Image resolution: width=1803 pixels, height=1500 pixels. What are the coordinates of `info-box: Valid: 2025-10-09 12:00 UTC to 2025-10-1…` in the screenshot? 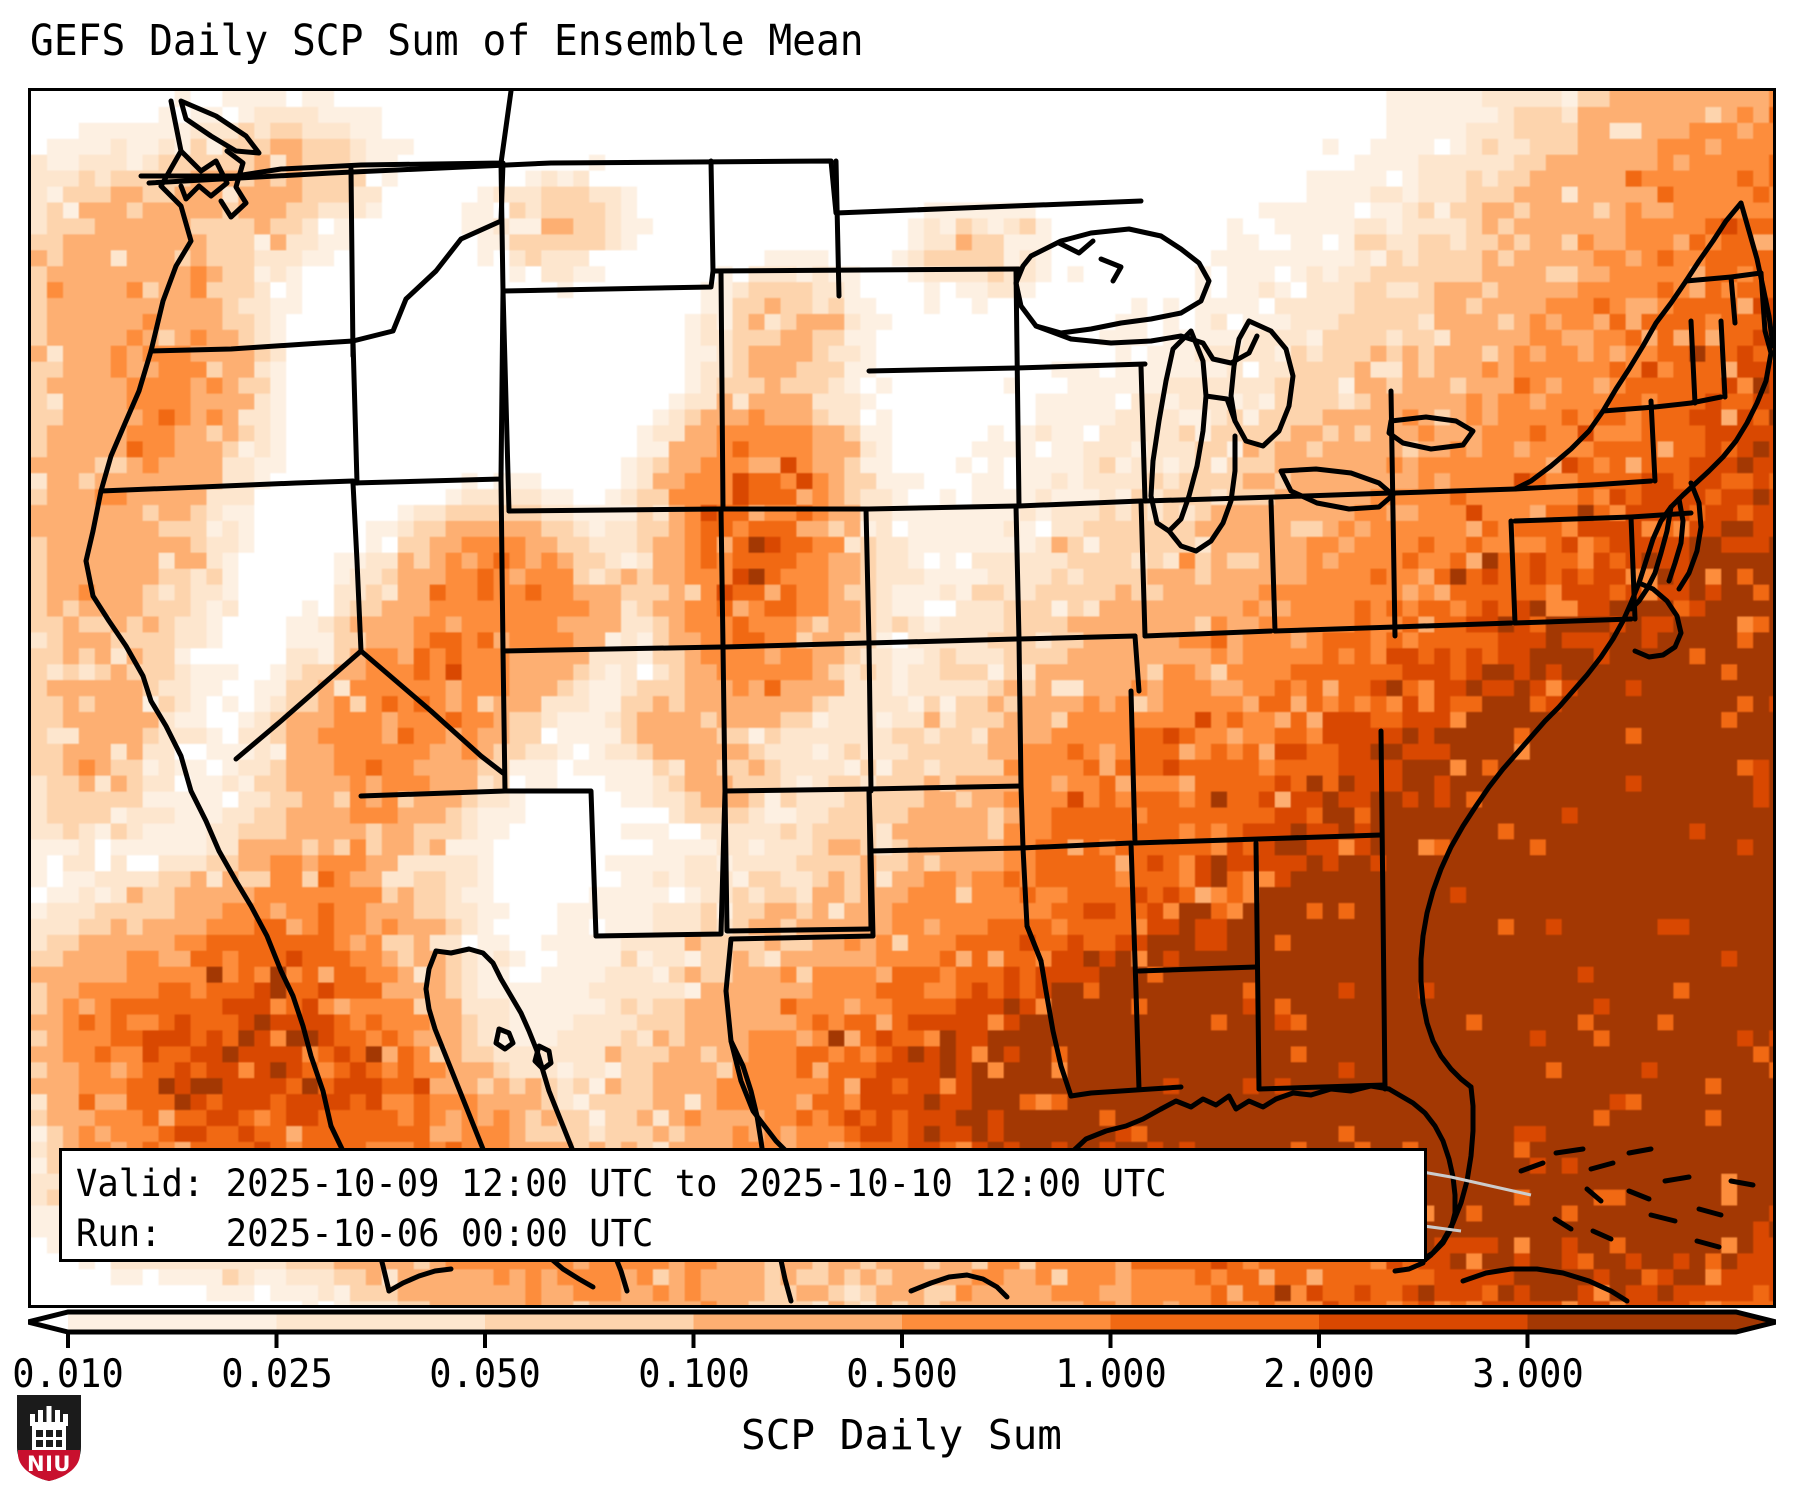 It's located at (743, 1205).